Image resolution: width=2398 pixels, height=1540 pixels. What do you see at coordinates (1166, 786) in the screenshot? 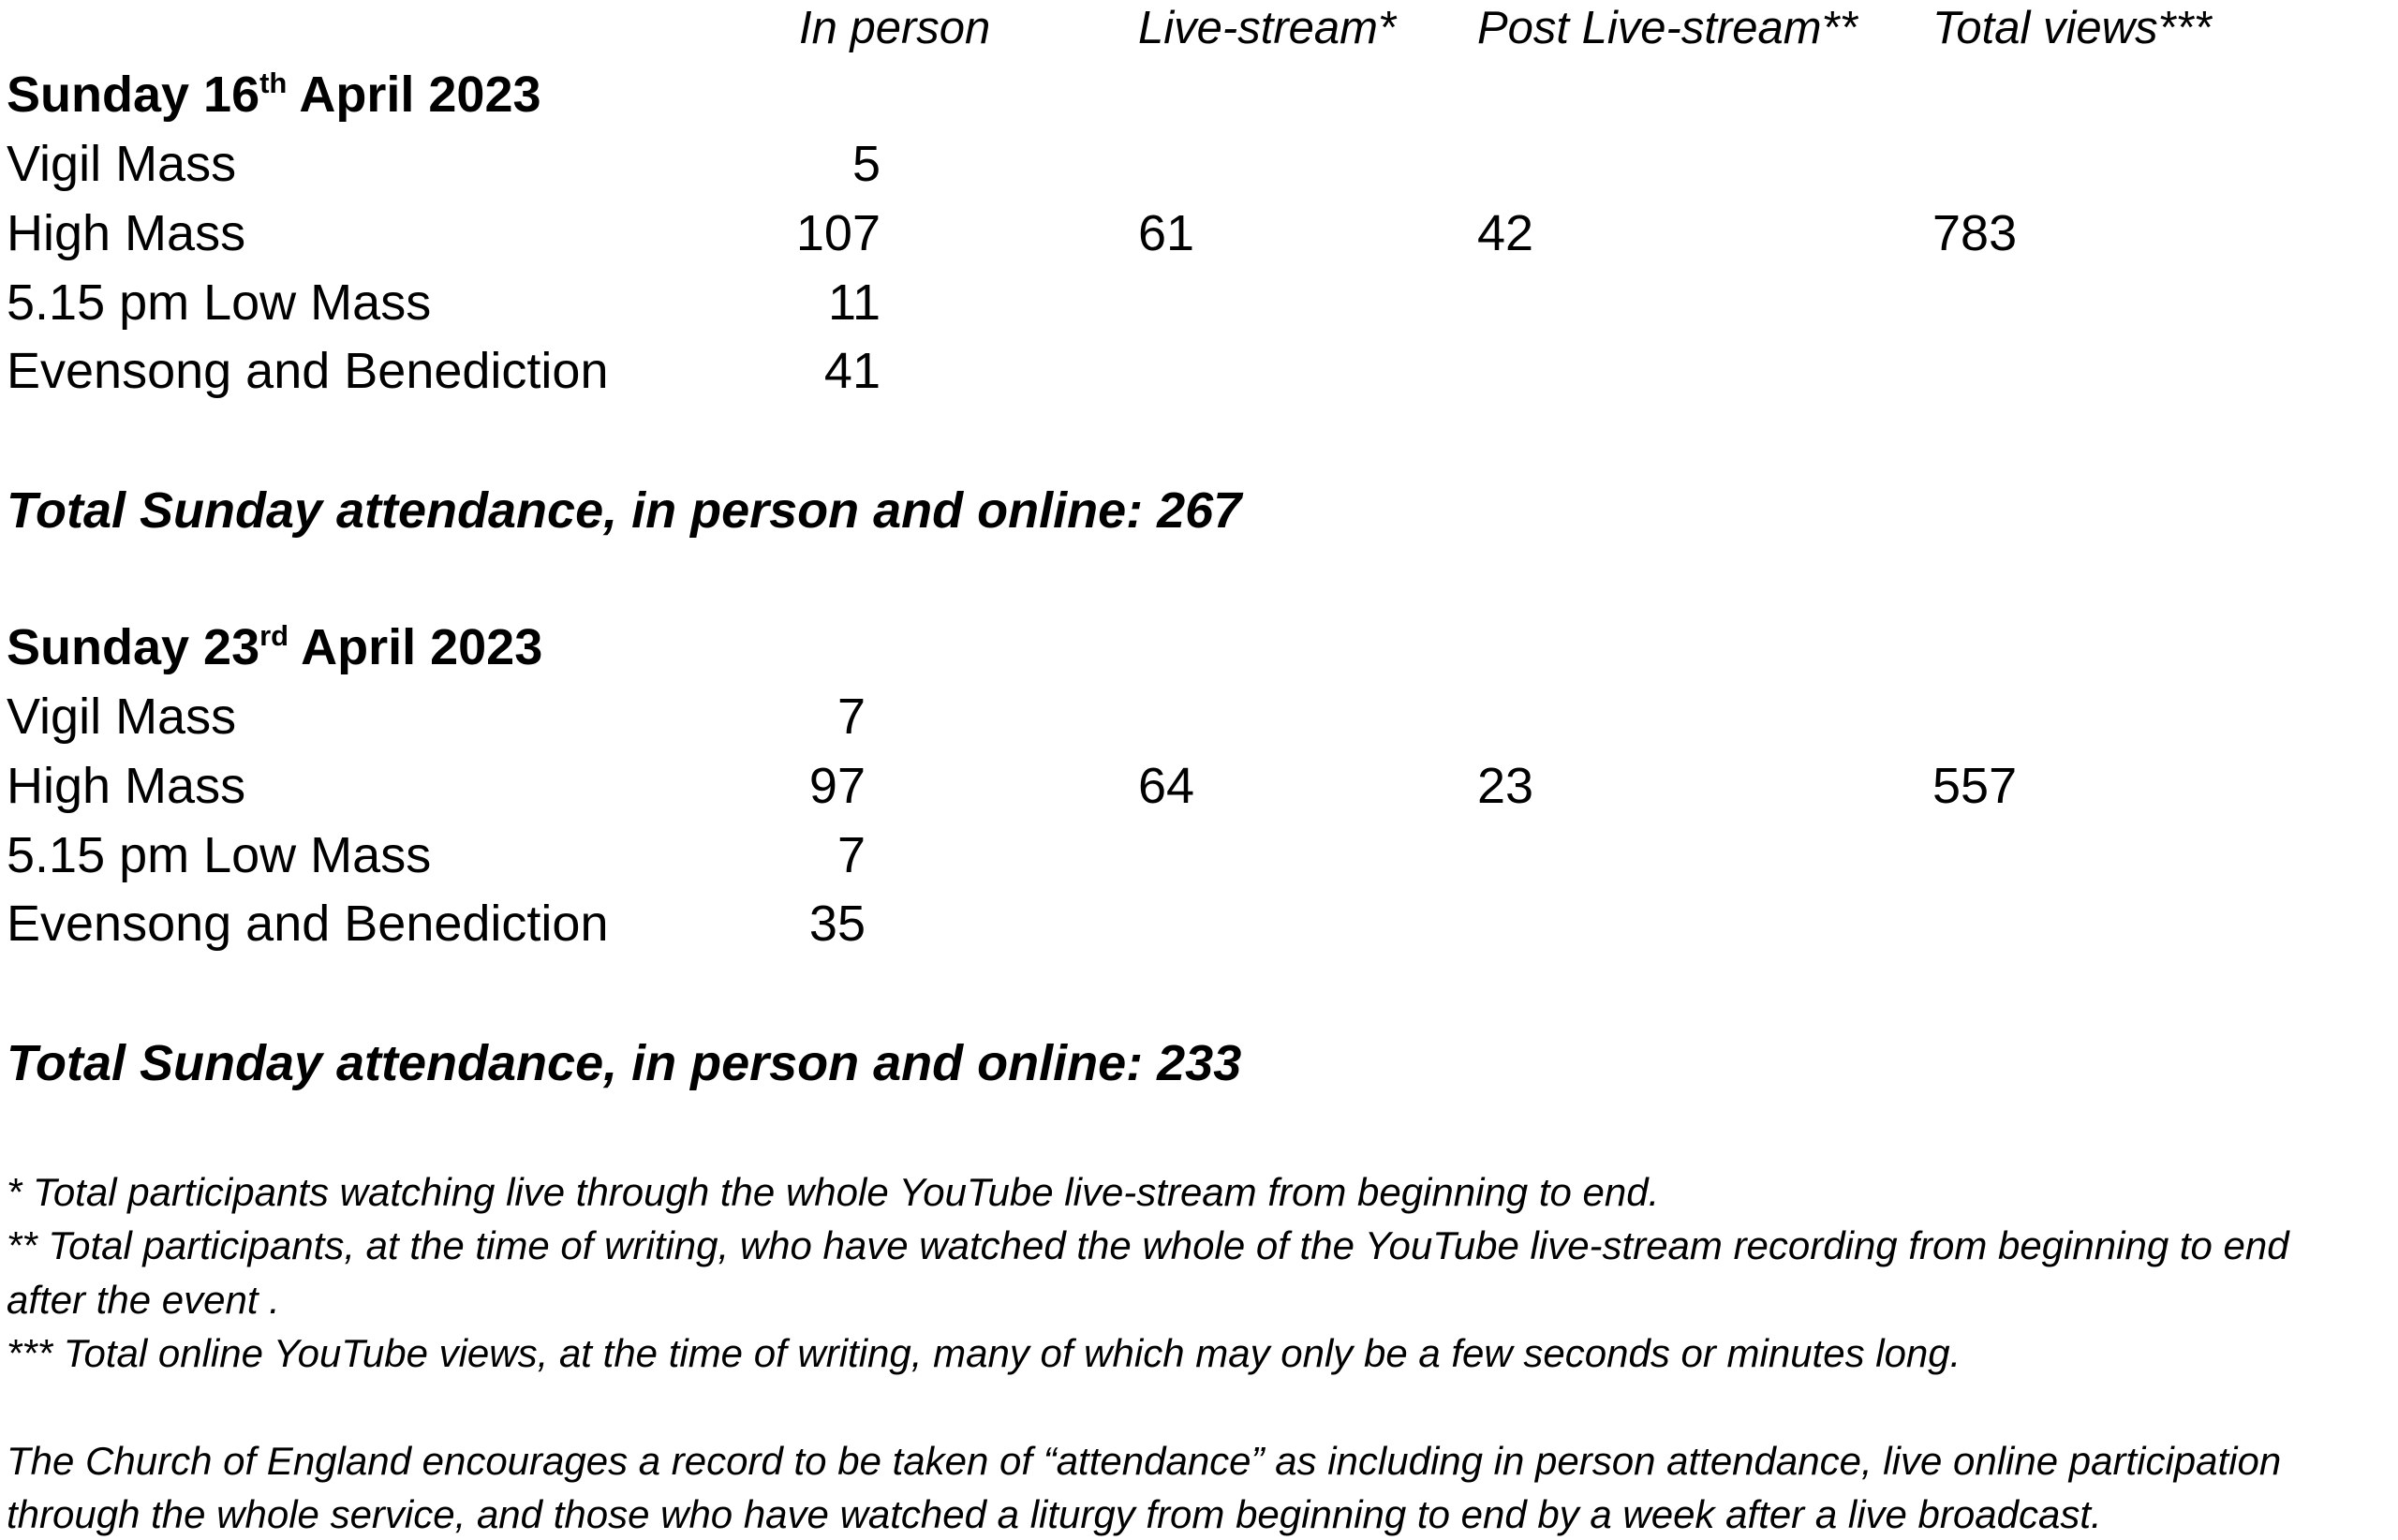
I see `live-stream-count: 64` at bounding box center [1166, 786].